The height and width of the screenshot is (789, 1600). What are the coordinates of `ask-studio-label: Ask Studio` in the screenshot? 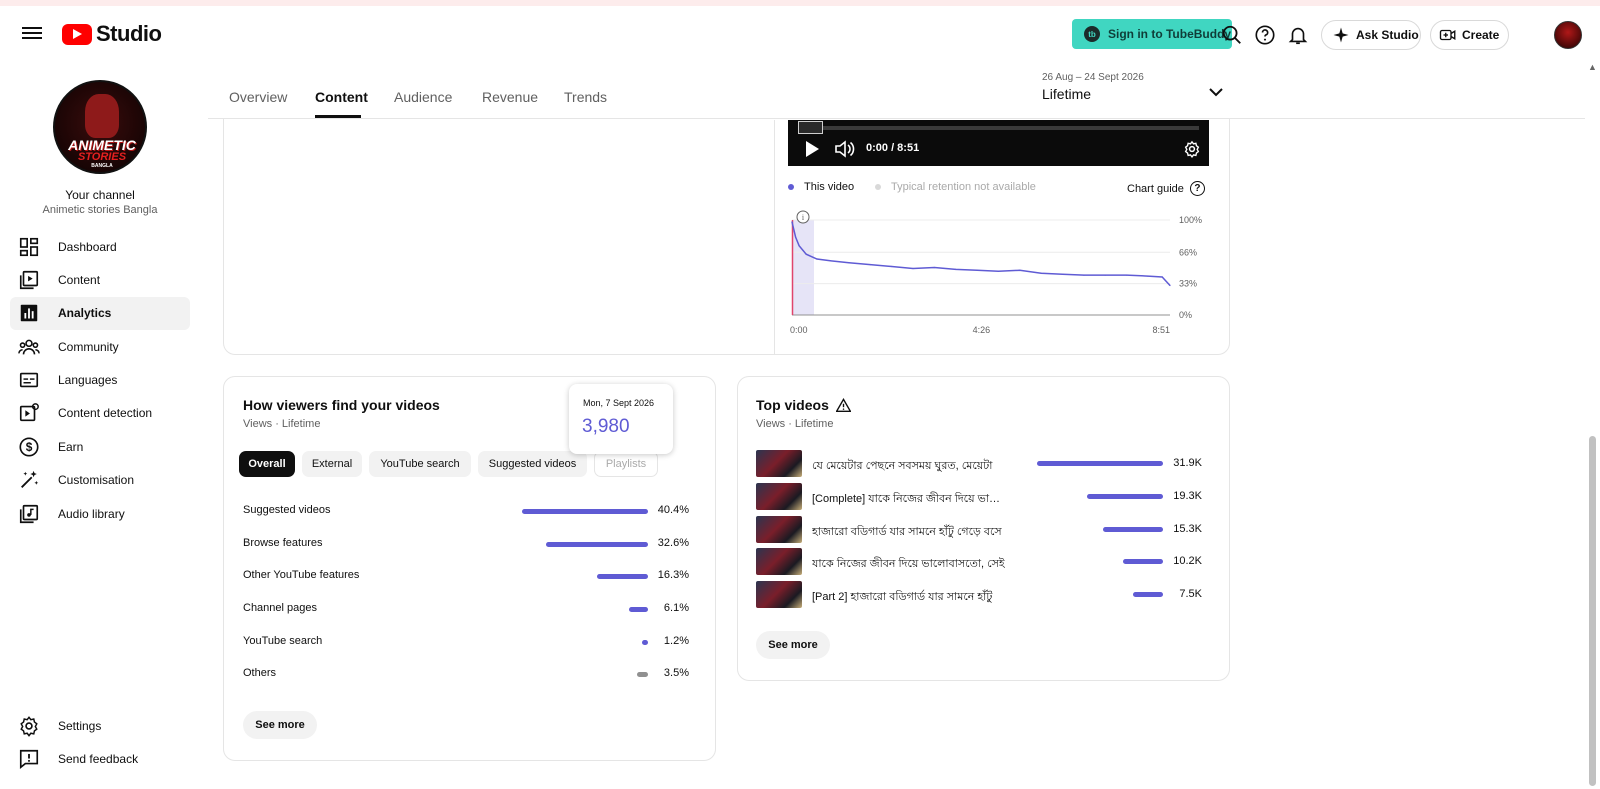 It's located at (1387, 35).